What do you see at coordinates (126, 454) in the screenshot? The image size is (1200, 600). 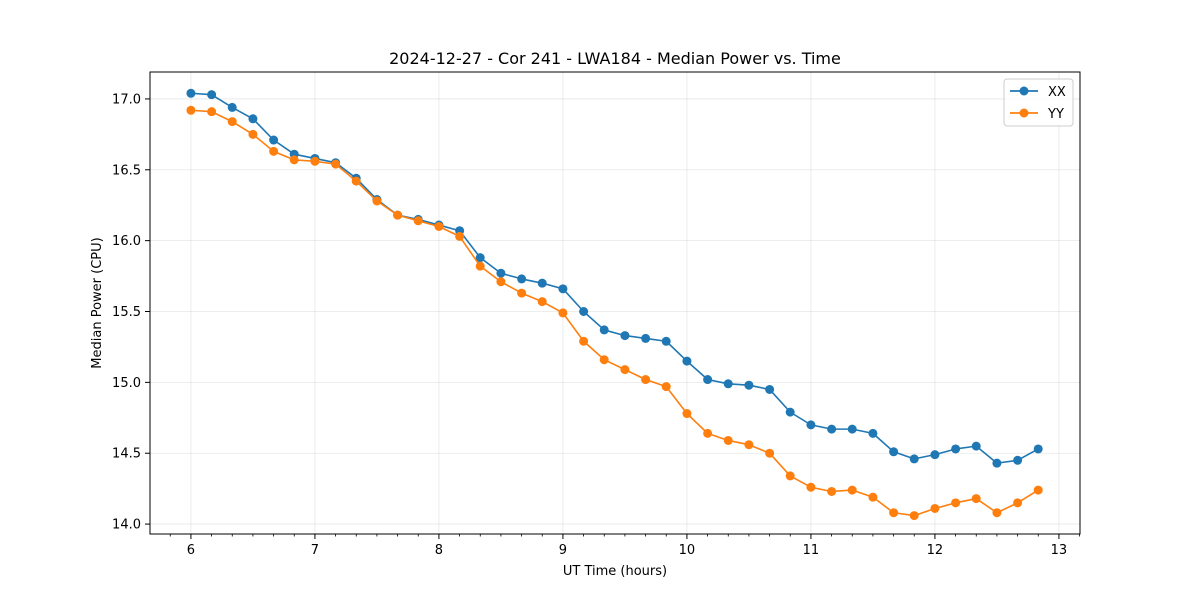 I see `y-tick-label: 14.5` at bounding box center [126, 454].